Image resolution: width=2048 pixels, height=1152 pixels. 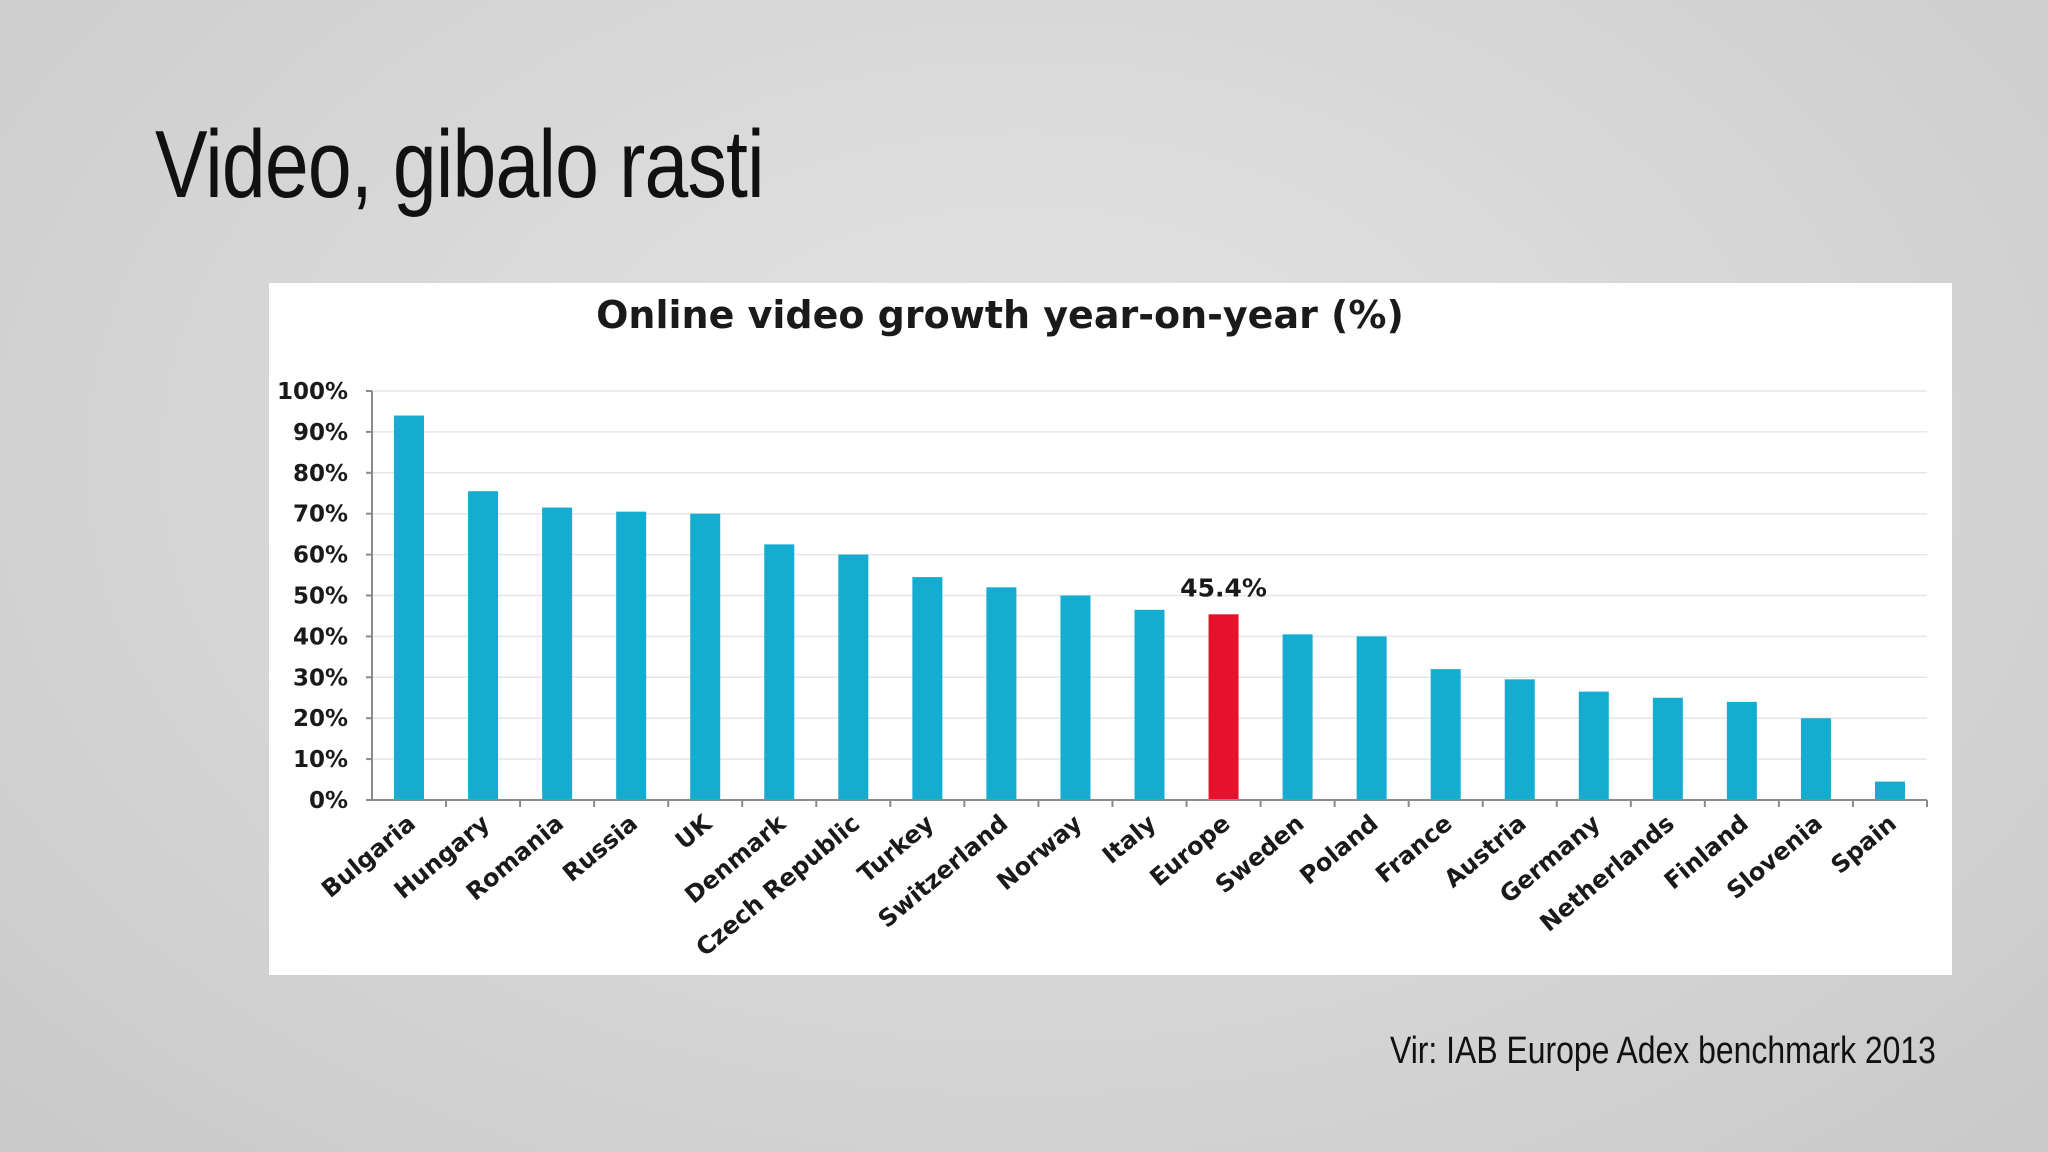 I want to click on x-tick-label: Spain, so click(x=1864, y=844).